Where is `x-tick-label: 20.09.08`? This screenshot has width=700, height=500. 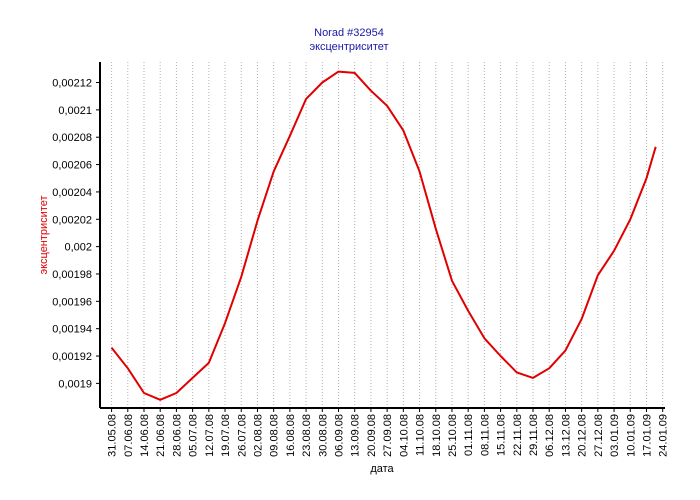
x-tick-label: 20.09.08 is located at coordinates (372, 435).